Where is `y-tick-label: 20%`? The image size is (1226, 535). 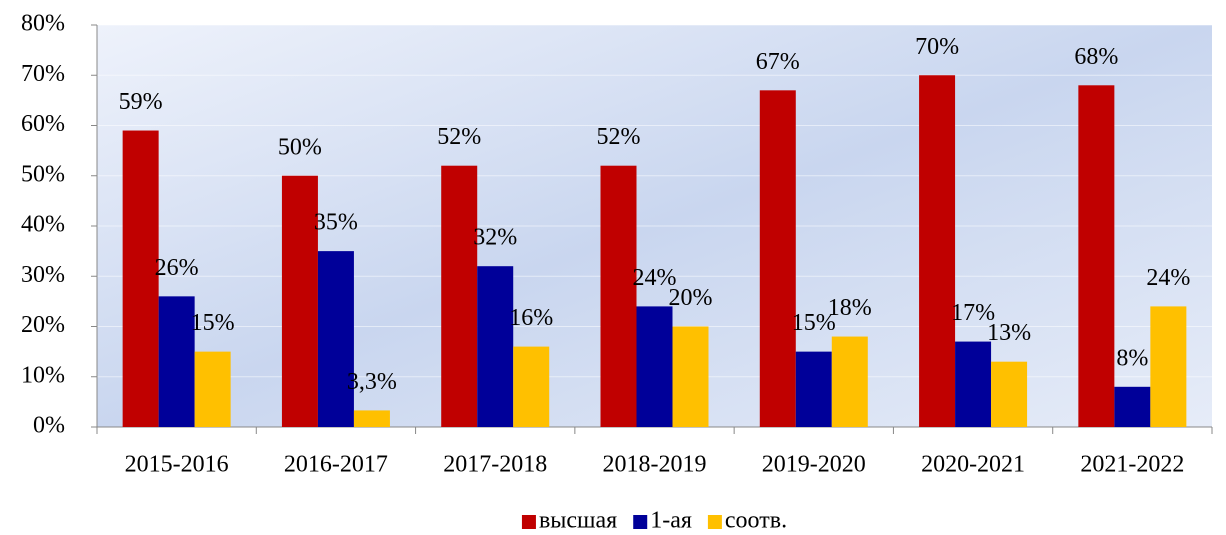 y-tick-label: 20% is located at coordinates (43, 325).